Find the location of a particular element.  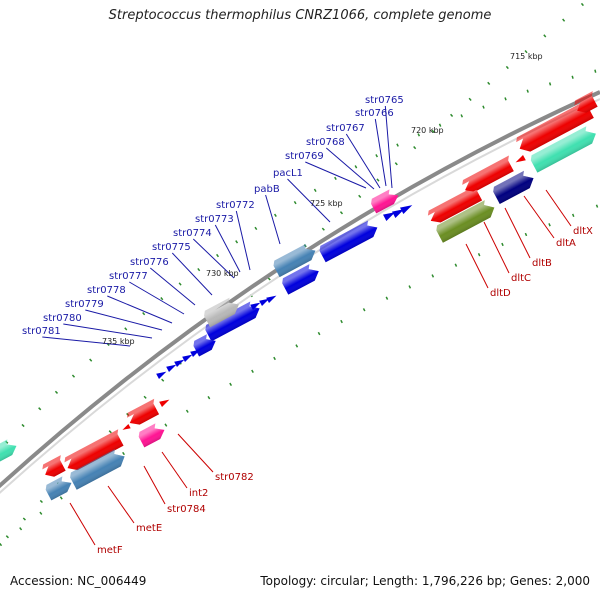

leader-line-str0774 is located at coordinates (213, 258).